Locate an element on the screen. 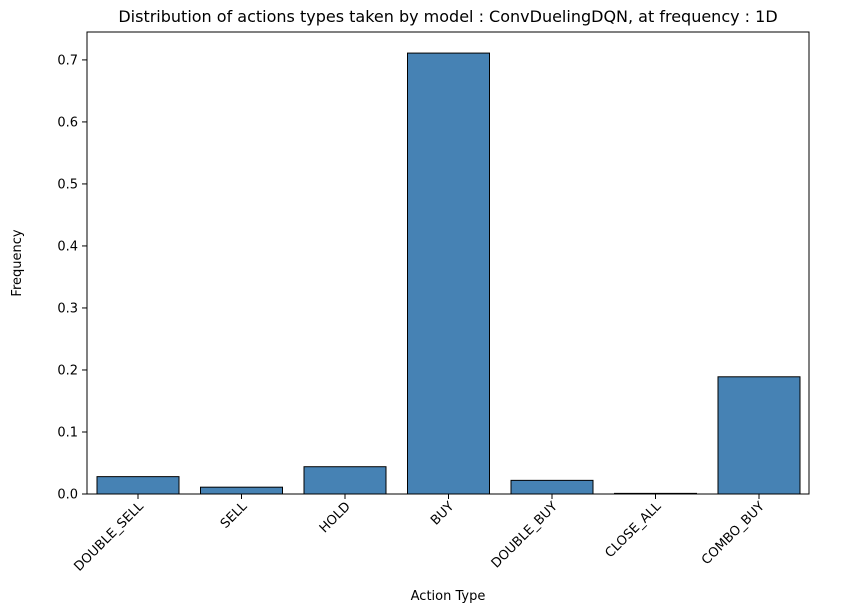 This screenshot has width=846, height=612. y-tick-label: 0.6 is located at coordinates (67, 122).